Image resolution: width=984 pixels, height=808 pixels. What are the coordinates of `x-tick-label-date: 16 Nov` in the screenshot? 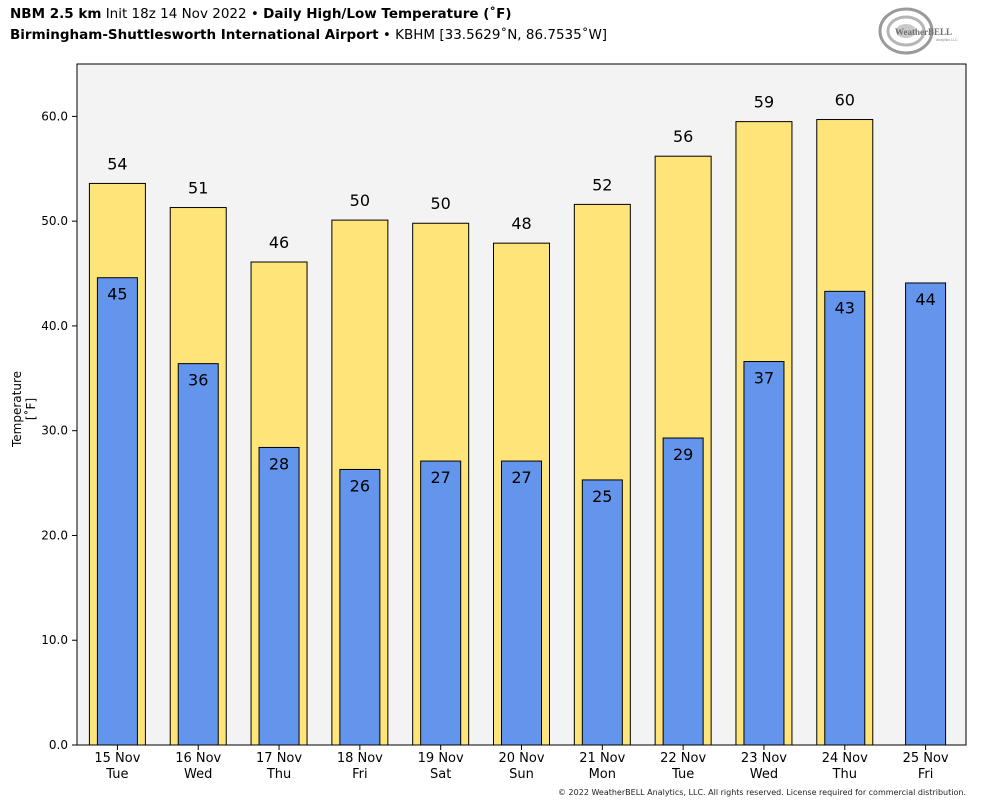 It's located at (198, 758).